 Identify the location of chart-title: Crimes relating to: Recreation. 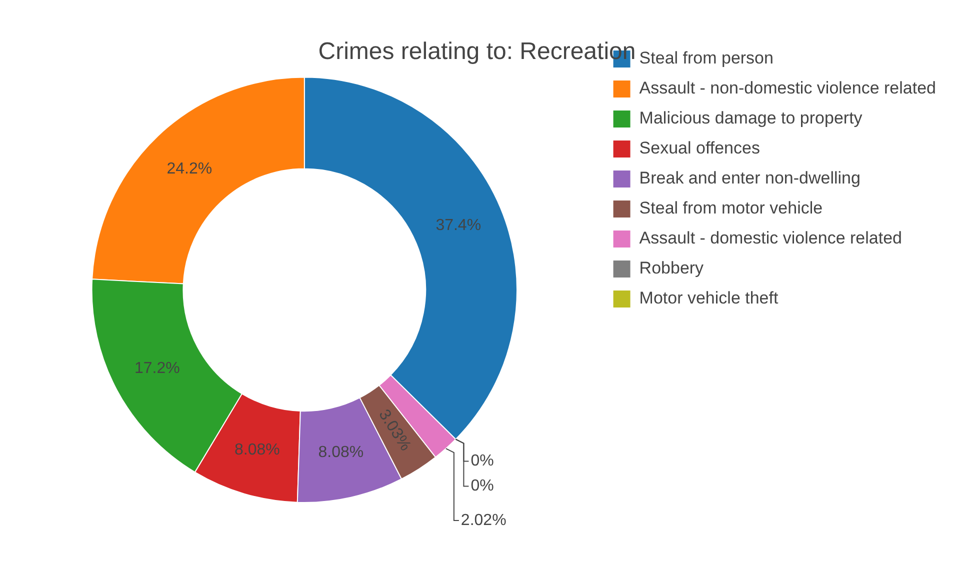
(477, 52).